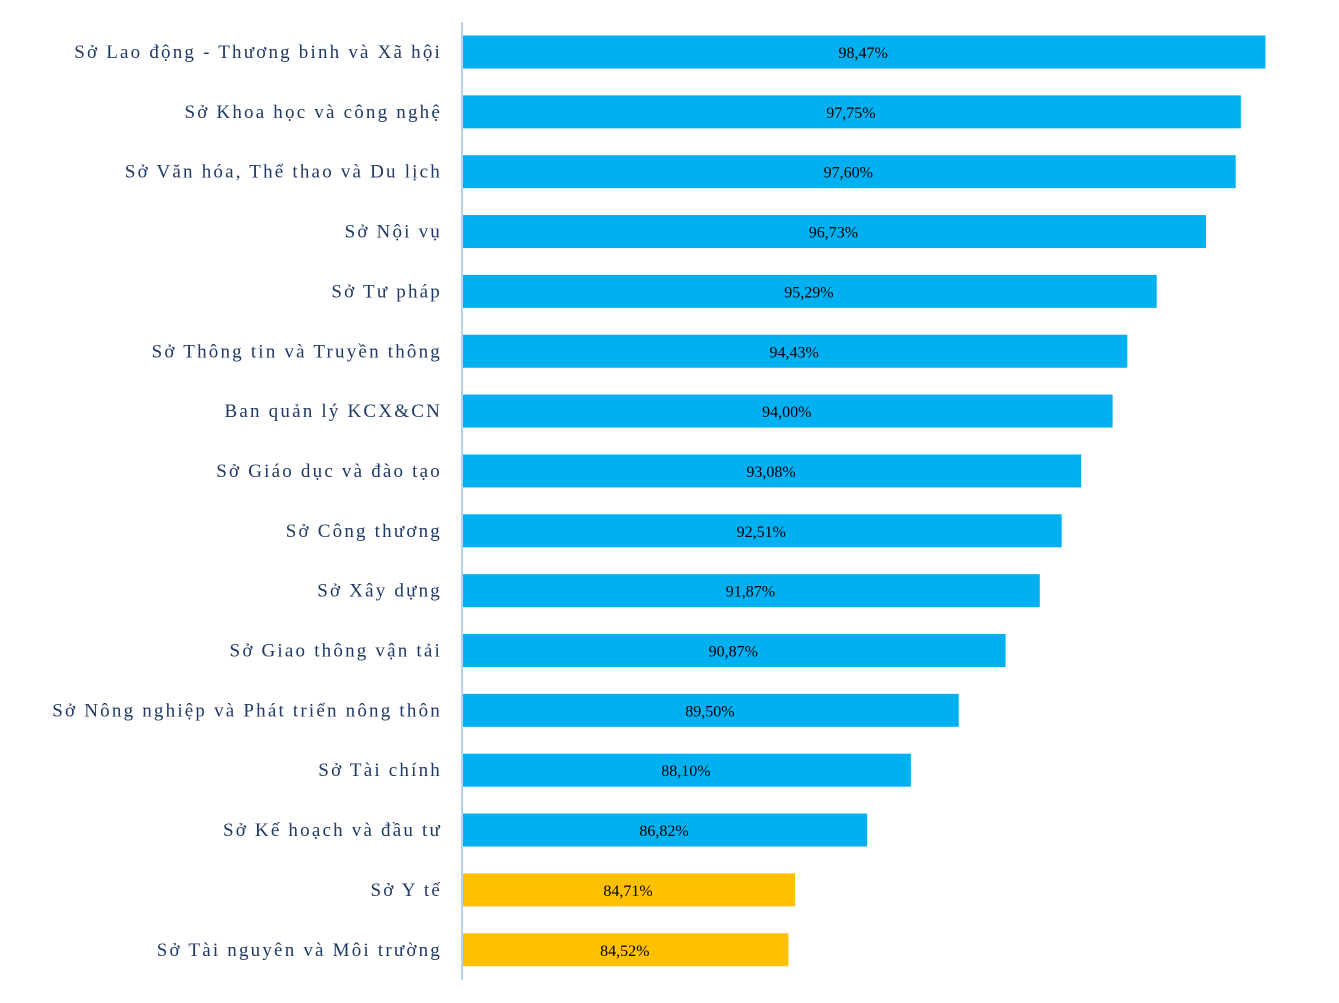  What do you see at coordinates (380, 770) in the screenshot?
I see `category-label: Sở Tài chính` at bounding box center [380, 770].